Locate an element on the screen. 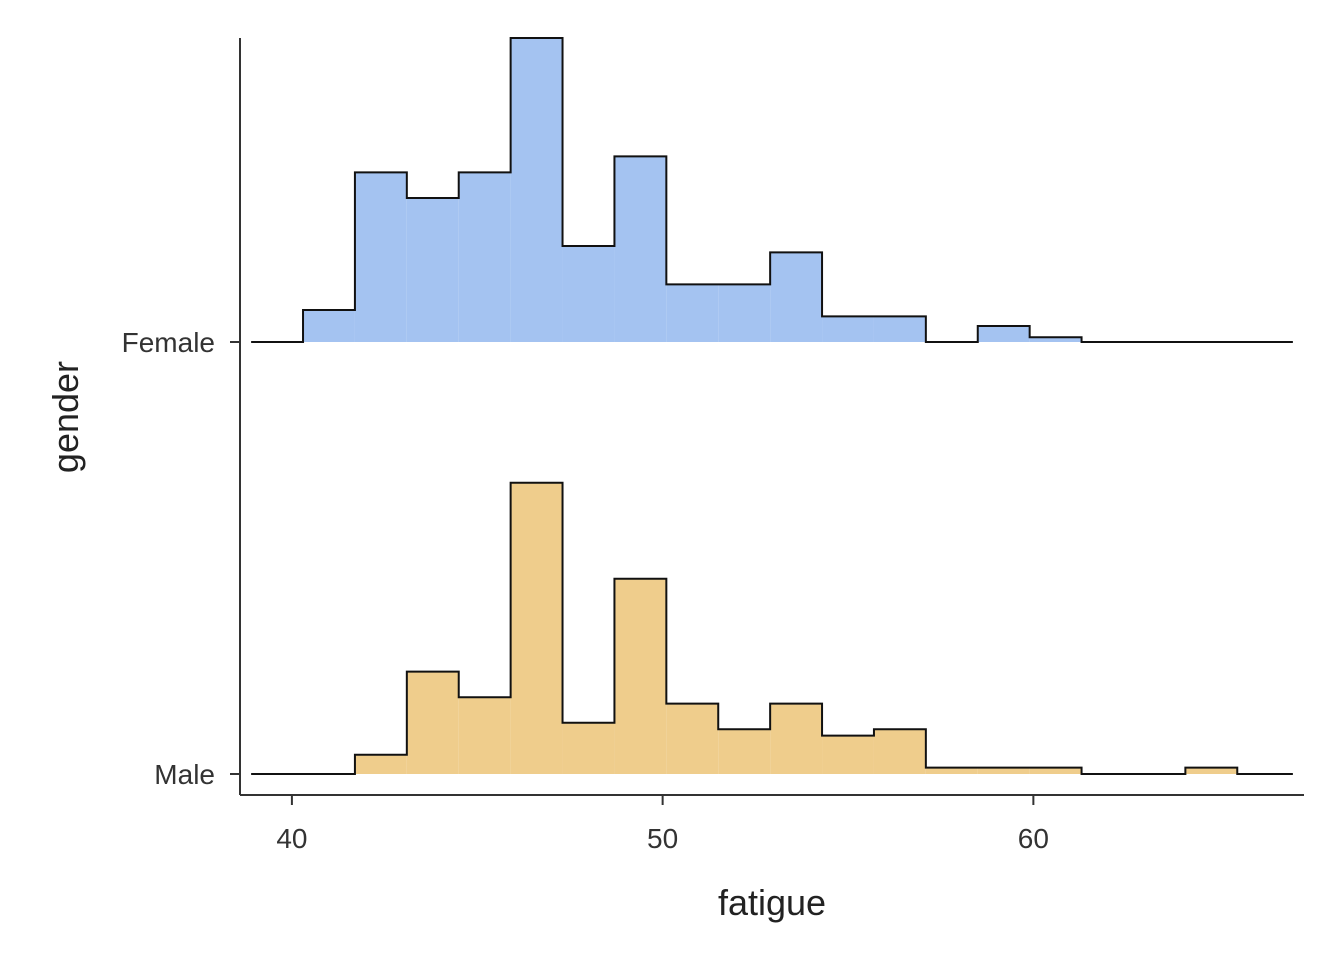  y-tick-label: Male is located at coordinates (184, 774).